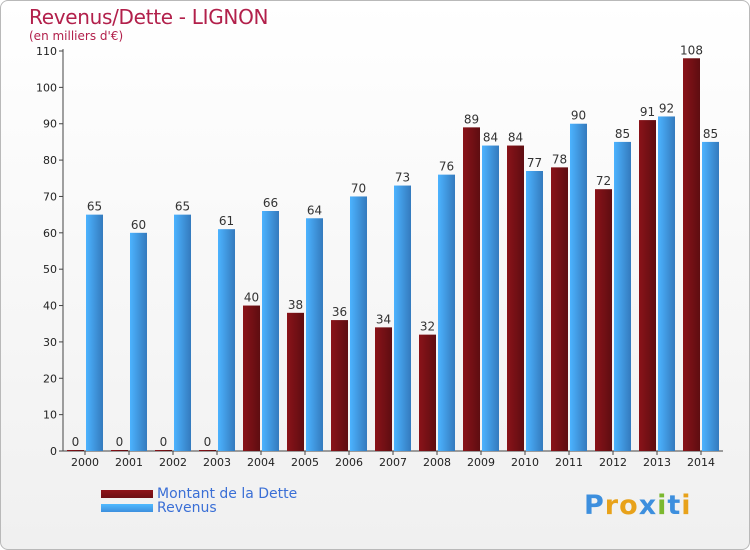 The height and width of the screenshot is (550, 750). Describe the element at coordinates (481, 462) in the screenshot. I see `x-tick-label: 2009` at that location.